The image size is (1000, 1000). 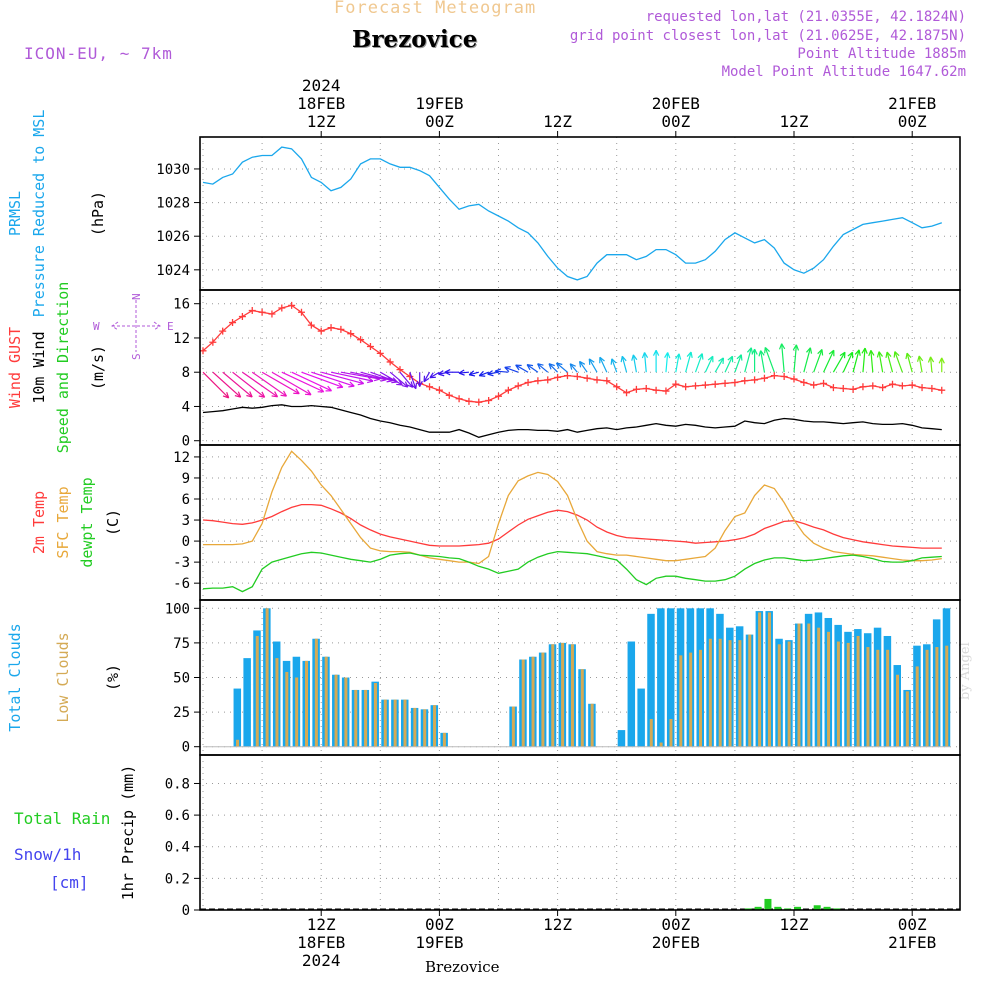 What do you see at coordinates (177, 816) in the screenshot?
I see `y-tick-label: 0.6` at bounding box center [177, 816].